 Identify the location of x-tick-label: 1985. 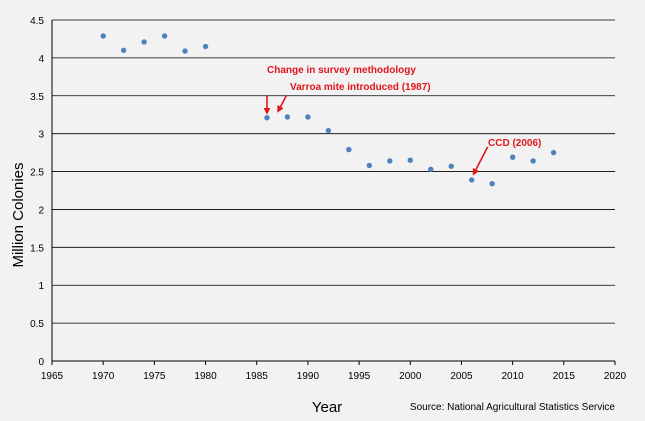
(257, 376).